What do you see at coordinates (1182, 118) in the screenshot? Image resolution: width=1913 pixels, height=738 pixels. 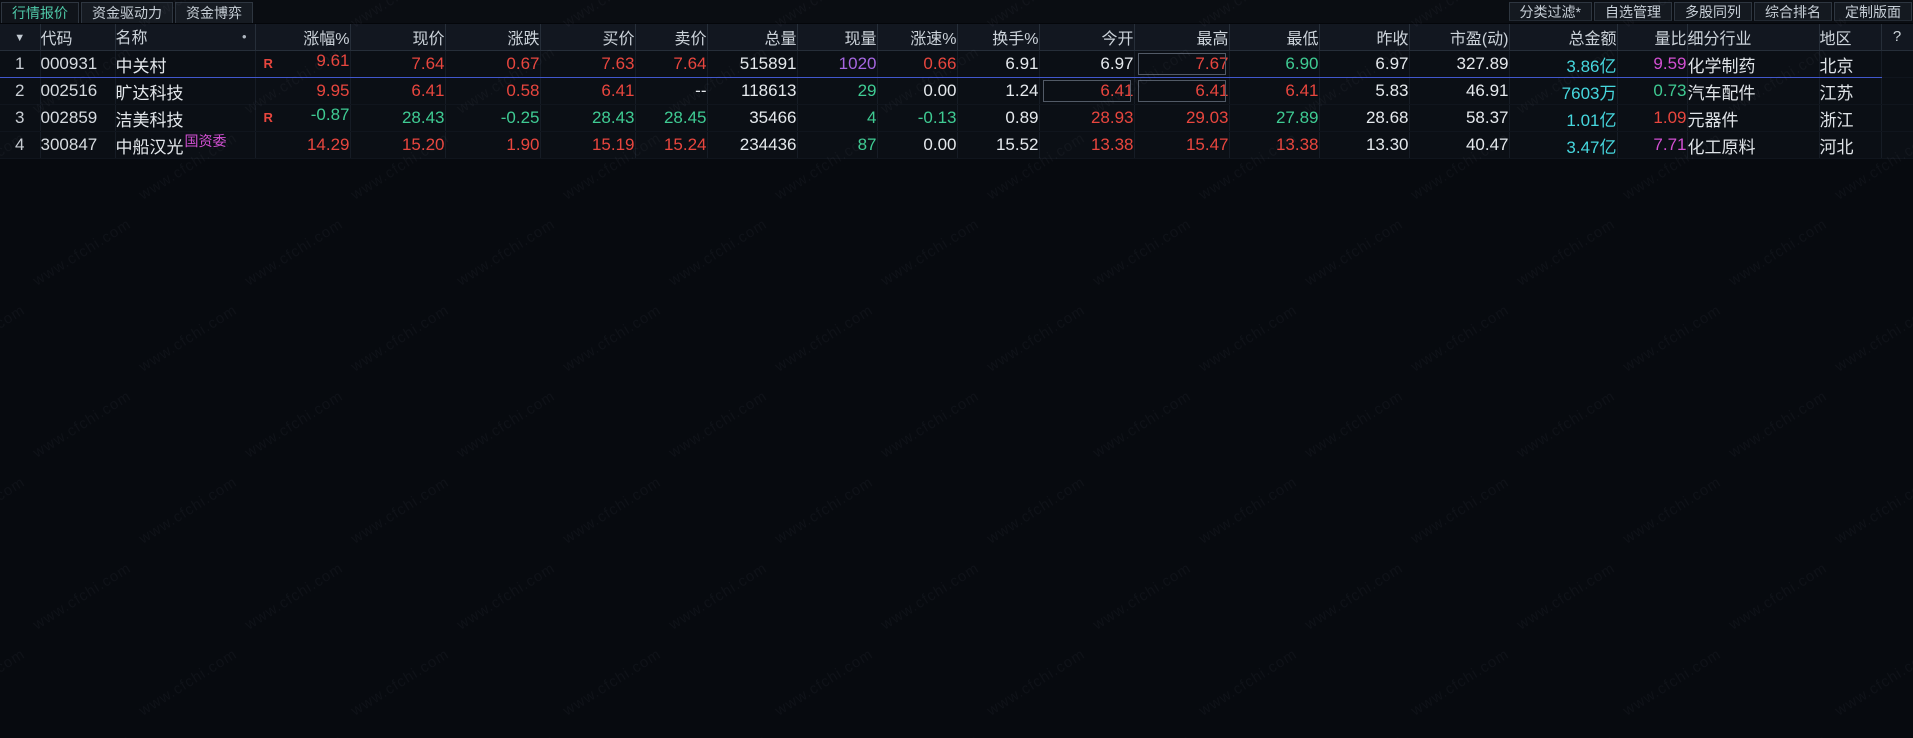 I see `cell-high: 29.03` at bounding box center [1182, 118].